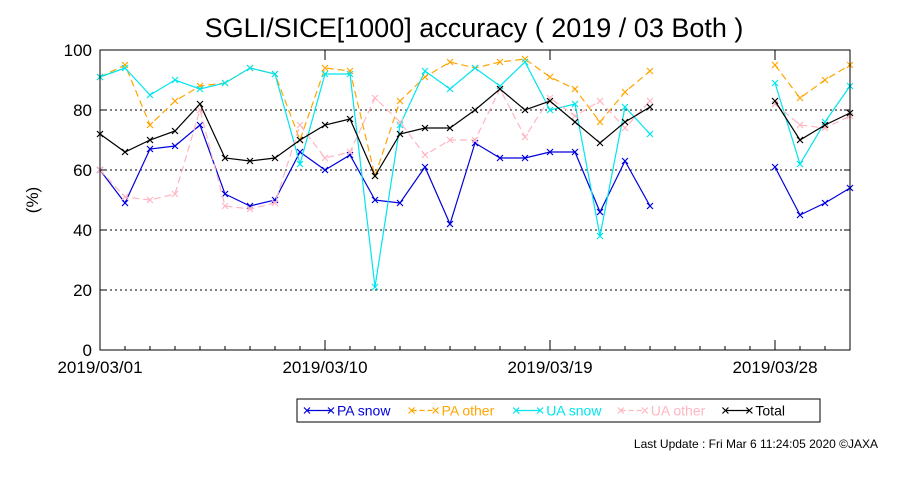 Image resolution: width=900 pixels, height=480 pixels. I want to click on x-tick-label: 2019/03/19, so click(549, 367).